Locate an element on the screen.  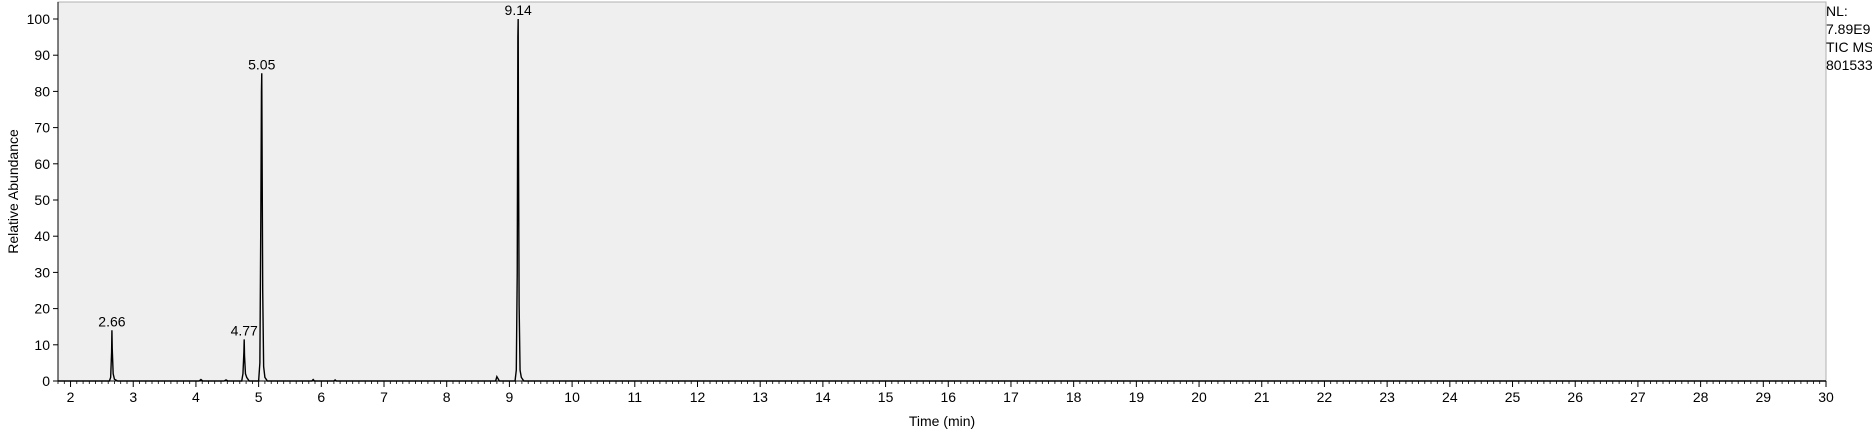
y-tick-label: 80 is located at coordinates (42, 91).